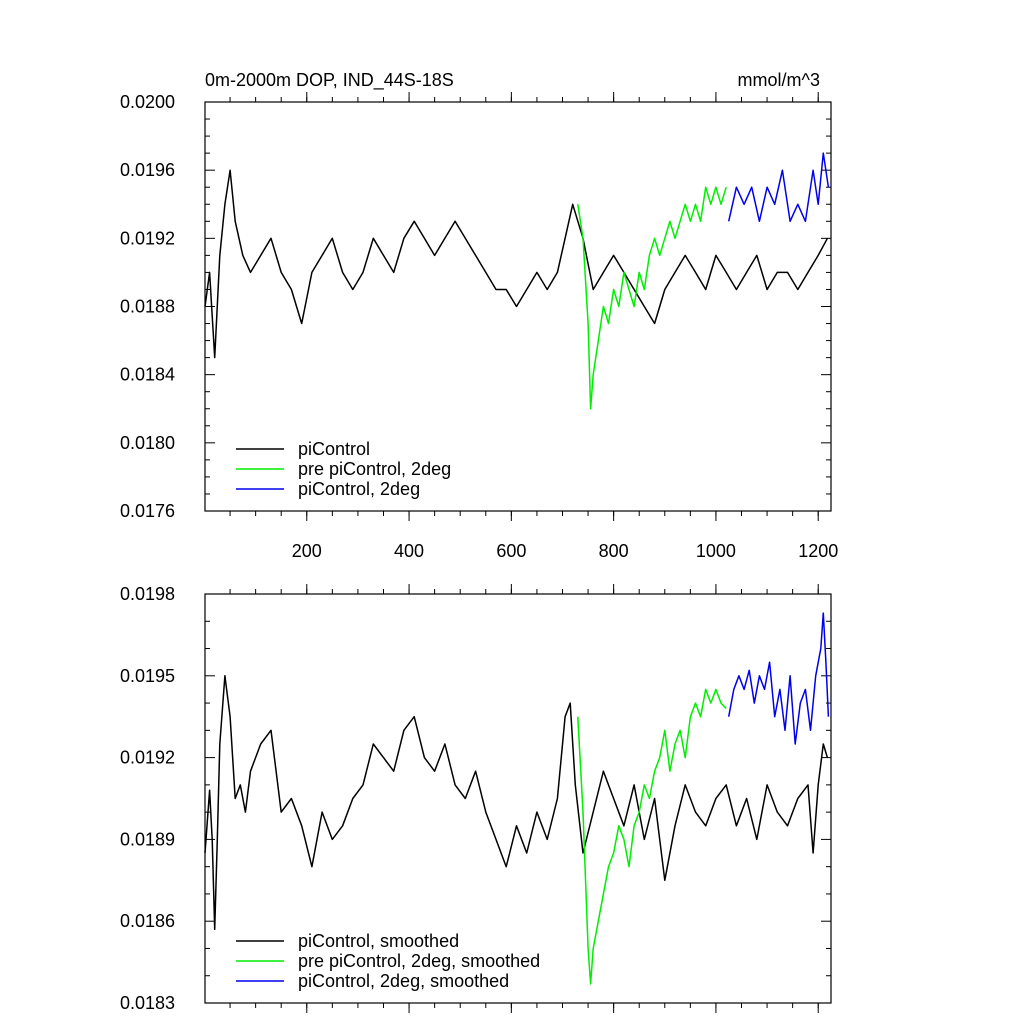 The width and height of the screenshot is (1024, 1024). What do you see at coordinates (147, 594) in the screenshot?
I see `y-tick-label: 0.0198` at bounding box center [147, 594].